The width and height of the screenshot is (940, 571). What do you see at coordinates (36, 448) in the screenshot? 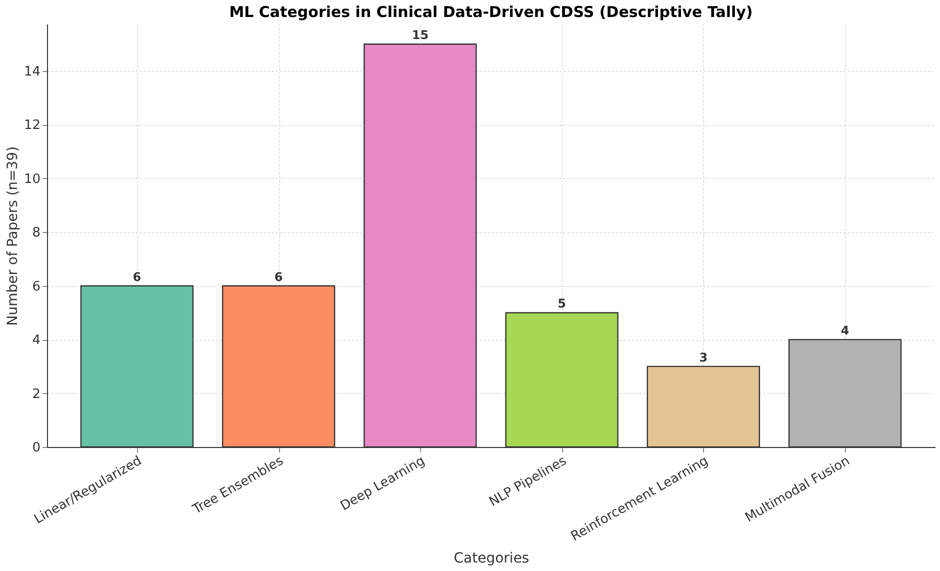
I see `y-tick-label: 0` at bounding box center [36, 448].